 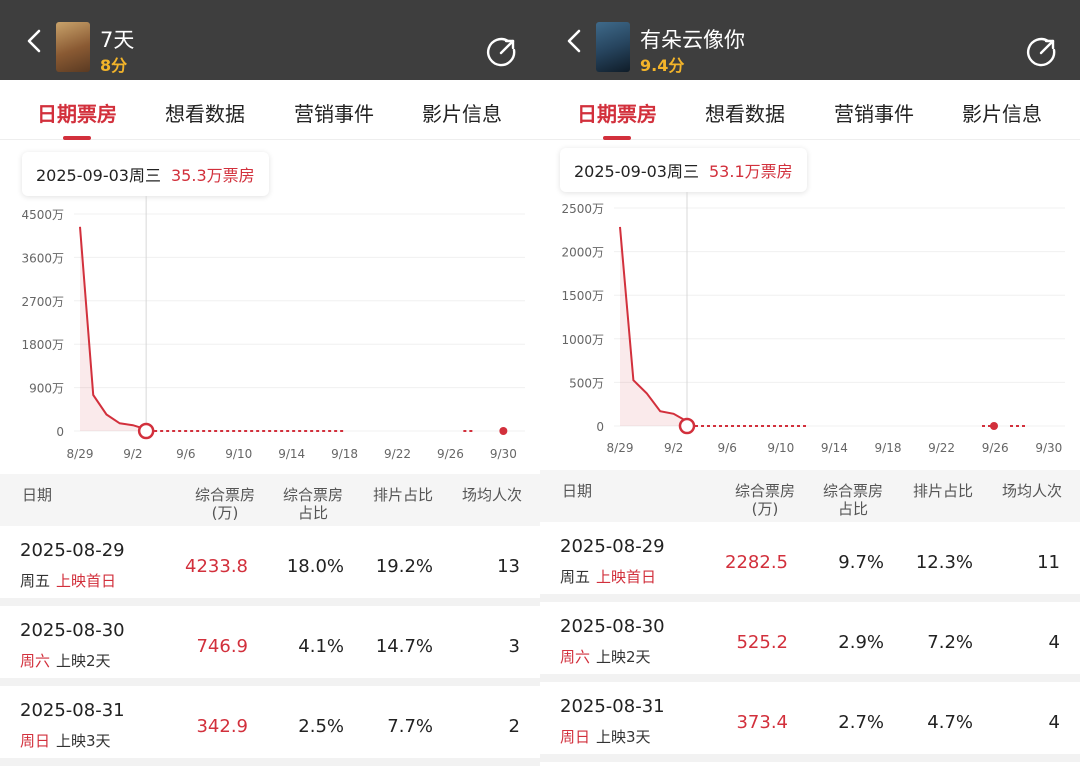 I want to click on table-row: 2025-08-31 周日 上映3天 342.9 2.5% 7.7% 2, so click(x=270, y=726).